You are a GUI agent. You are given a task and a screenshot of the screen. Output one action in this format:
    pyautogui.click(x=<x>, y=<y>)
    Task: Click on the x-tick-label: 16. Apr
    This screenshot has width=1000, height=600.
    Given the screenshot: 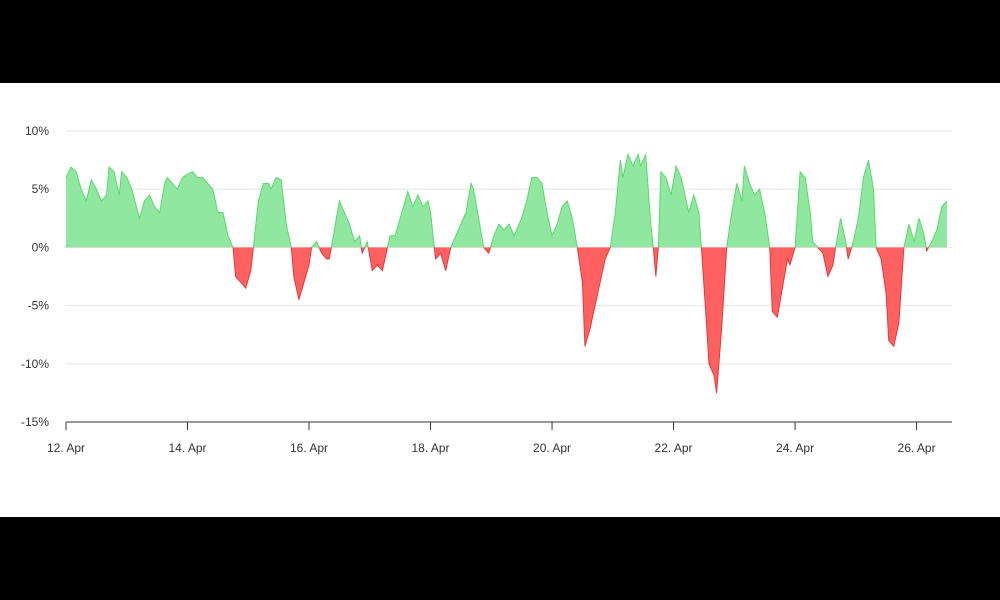 What is the action you would take?
    pyautogui.click(x=309, y=448)
    